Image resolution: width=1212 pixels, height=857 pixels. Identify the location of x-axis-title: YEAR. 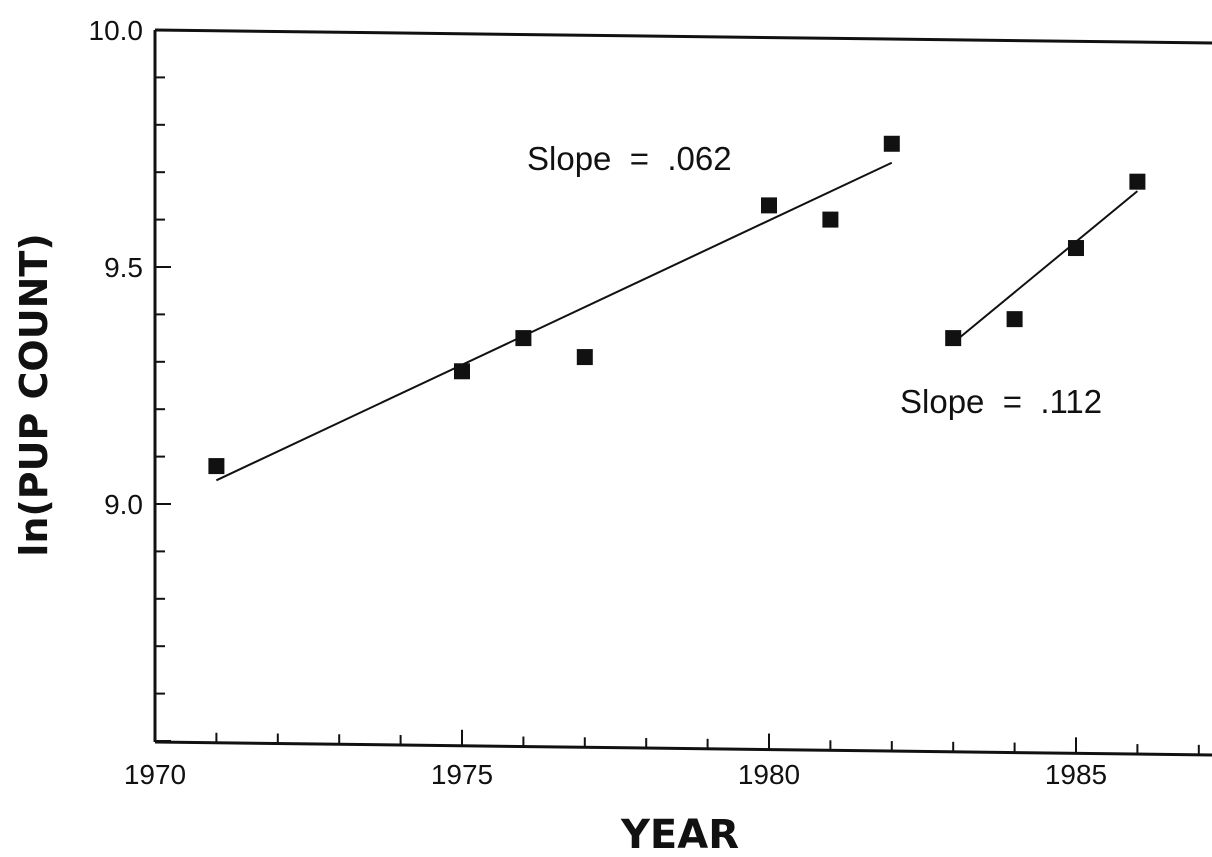
(679, 834).